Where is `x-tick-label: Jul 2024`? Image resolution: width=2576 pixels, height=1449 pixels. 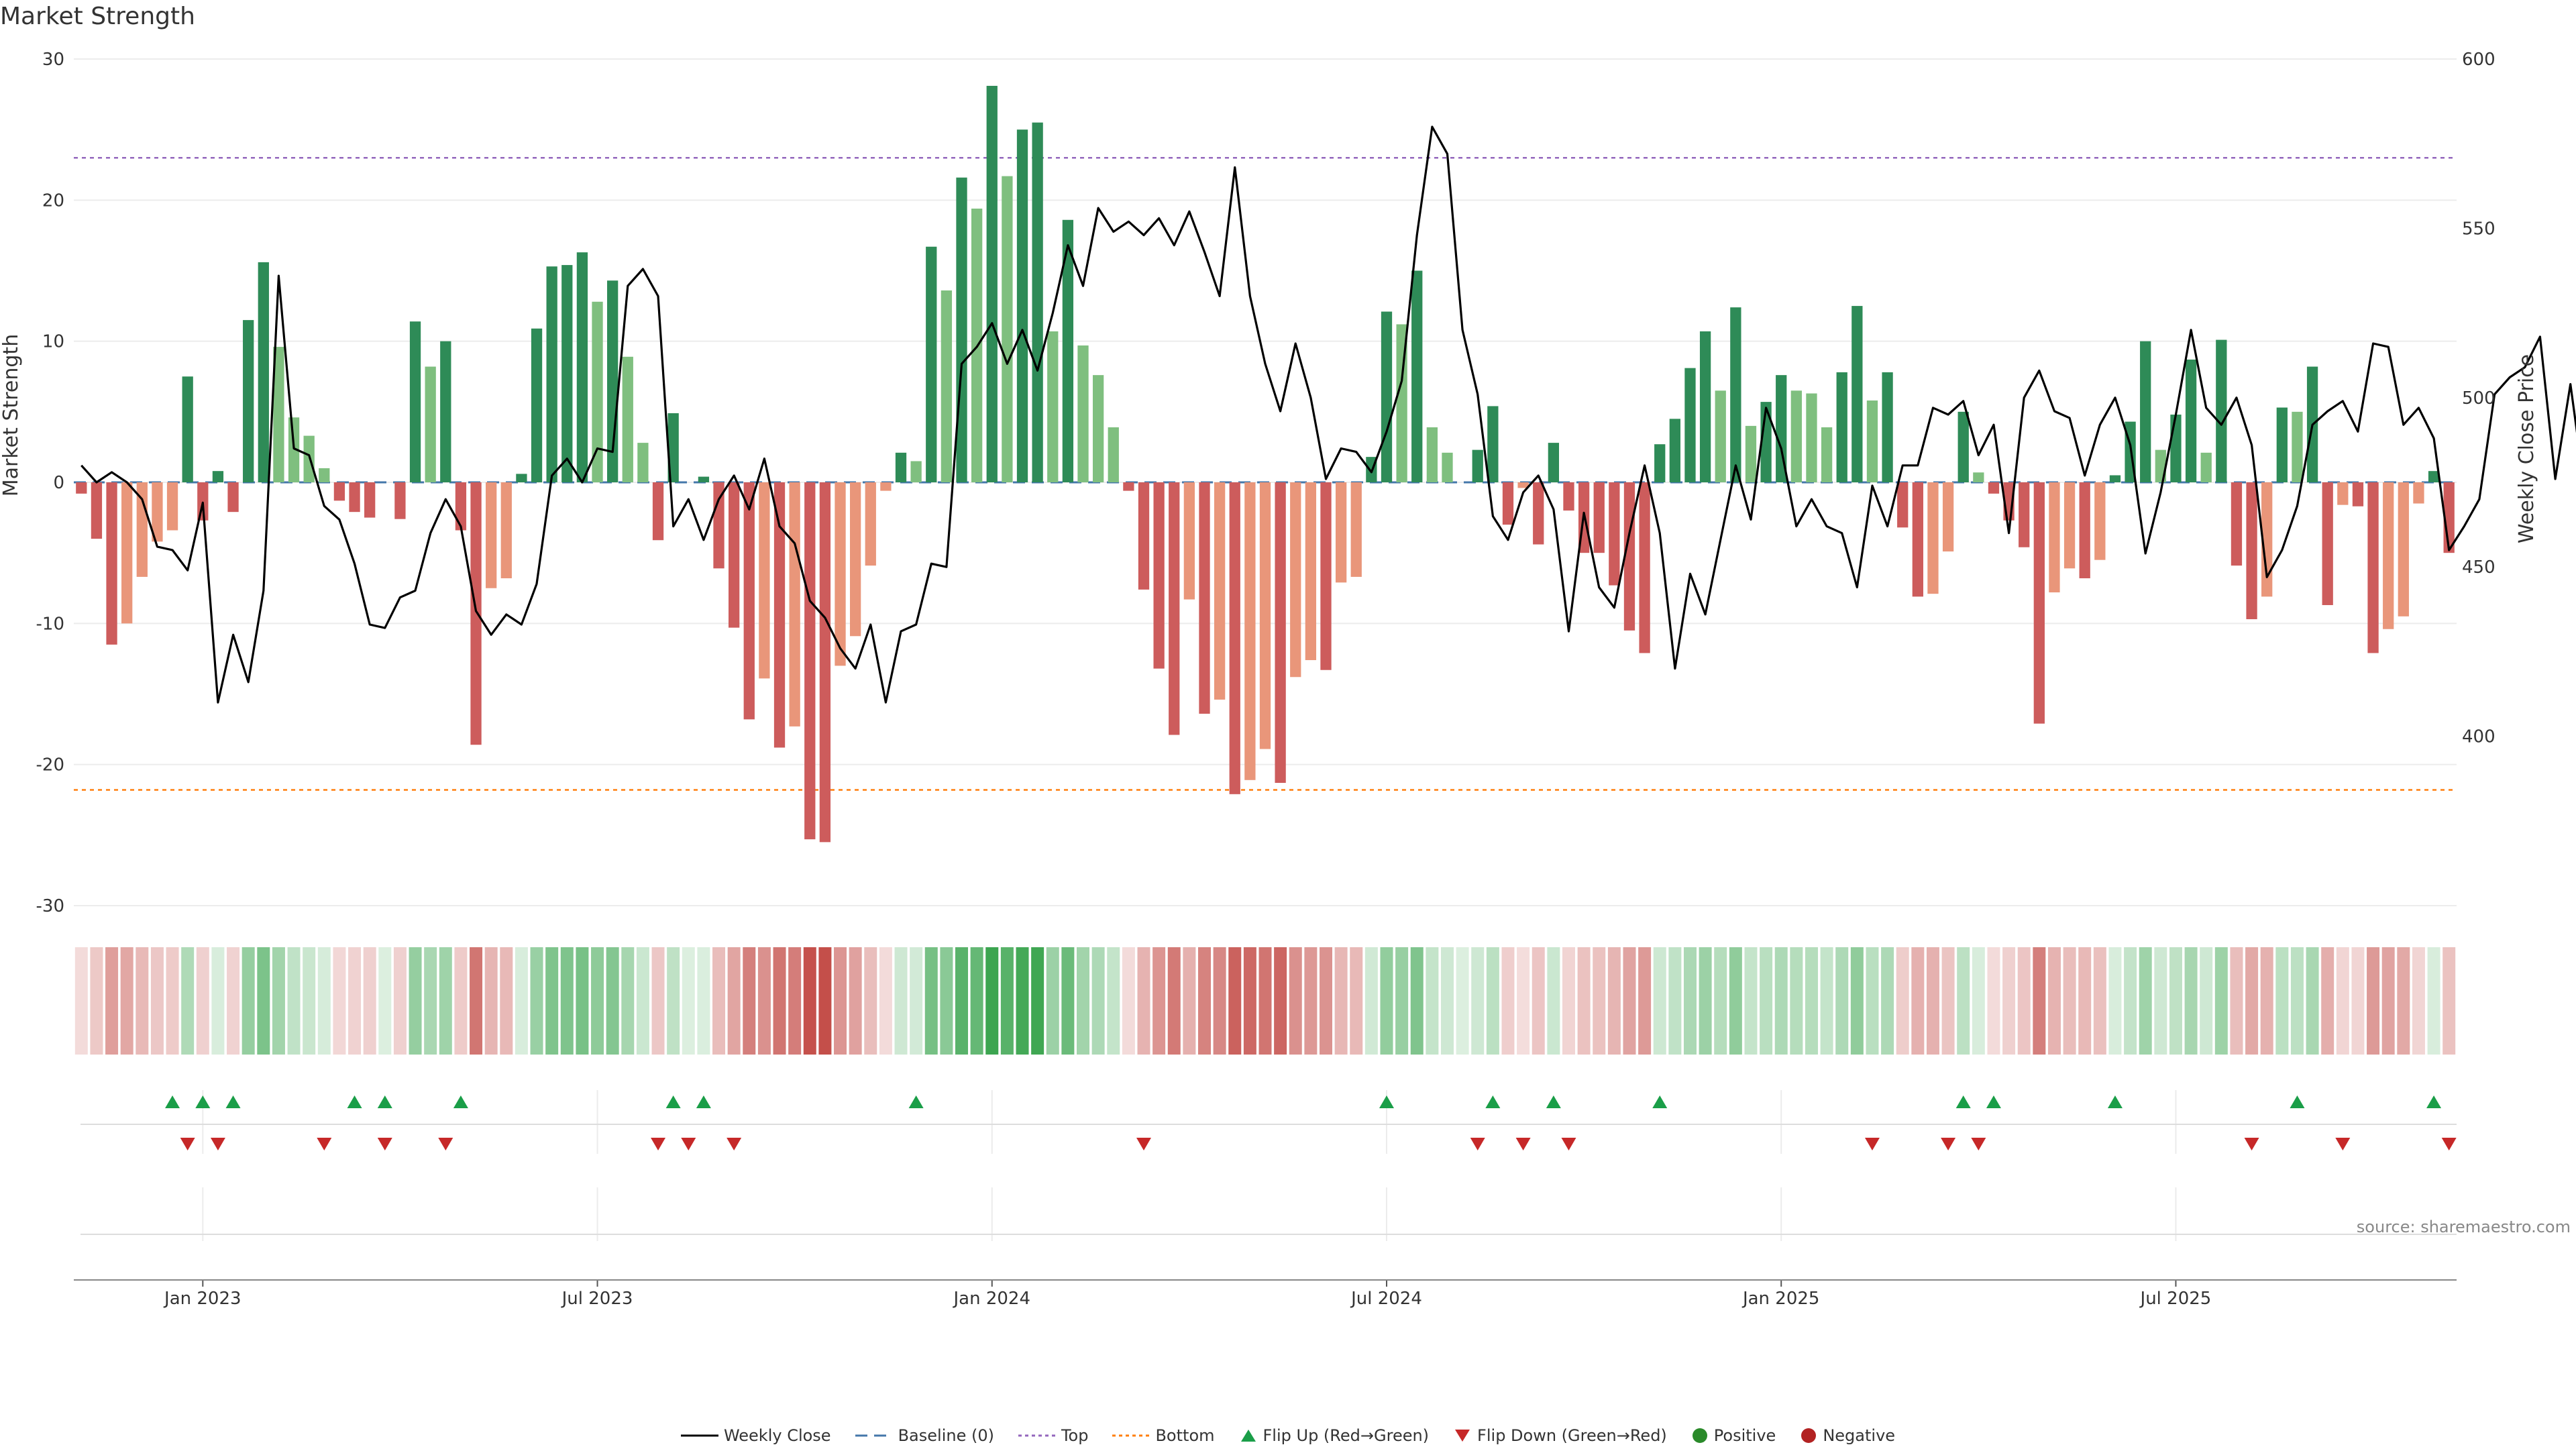
x-tick-label: Jul 2024 is located at coordinates (1386, 1299).